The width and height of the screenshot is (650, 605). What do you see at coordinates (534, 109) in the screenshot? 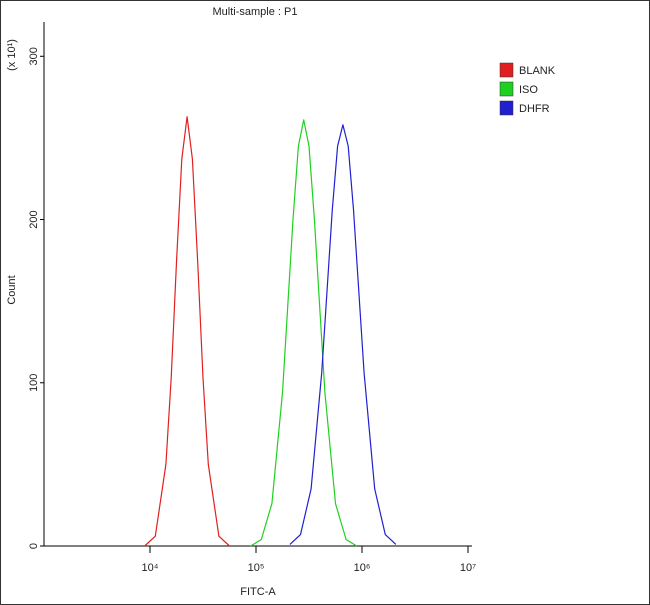
I see `legend-label: DHFR` at bounding box center [534, 109].